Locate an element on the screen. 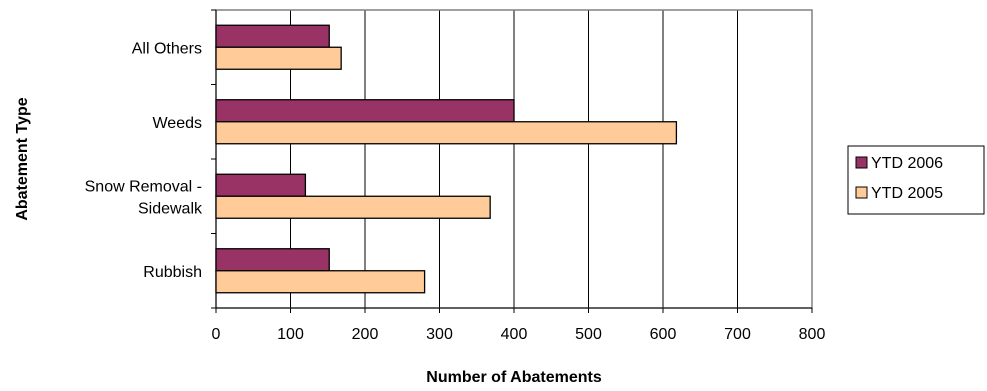 This screenshot has height=391, width=987. category-label-line: Rubbish is located at coordinates (172, 272).